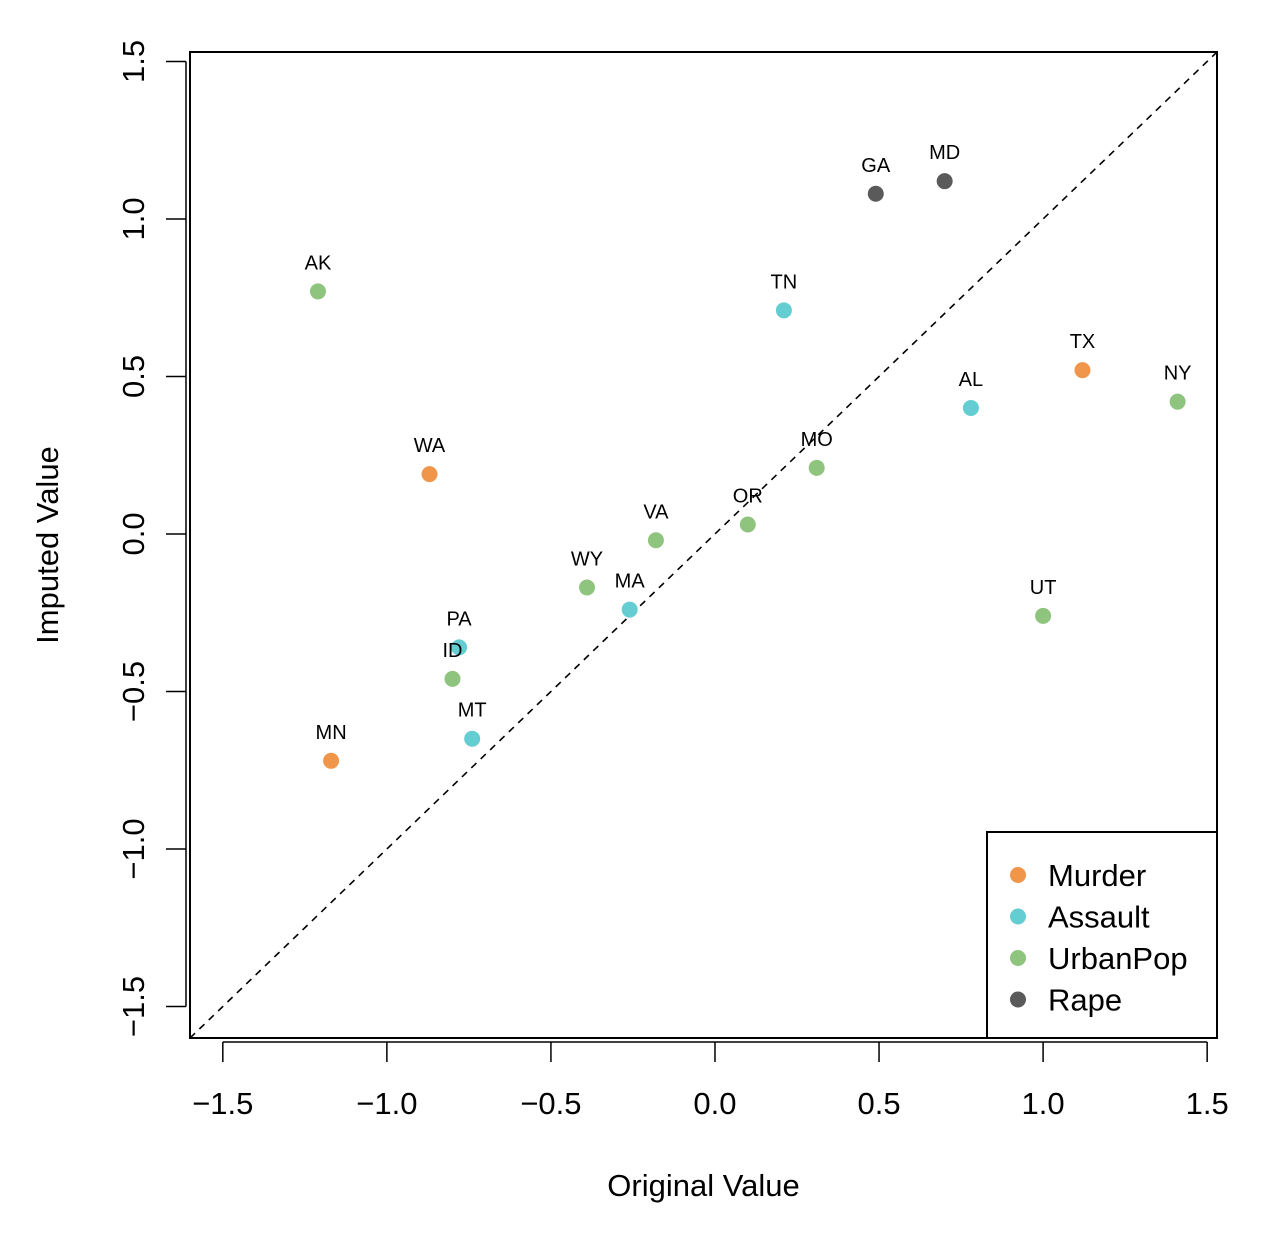  Describe the element at coordinates (472, 711) in the screenshot. I see `point-label-mt: MT` at that location.